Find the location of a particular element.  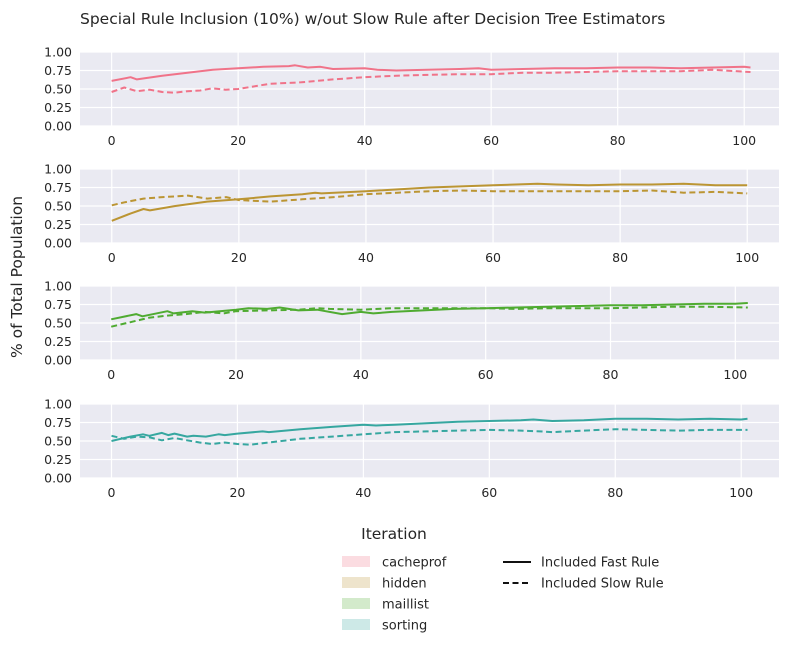

legend-label-slow-rule: Included Slow Rule is located at coordinates (602, 584).